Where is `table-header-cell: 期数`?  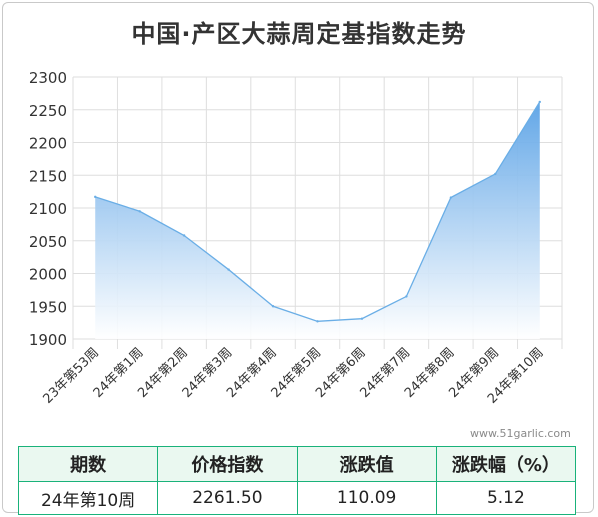 table-header-cell: 期数 is located at coordinates (88, 464).